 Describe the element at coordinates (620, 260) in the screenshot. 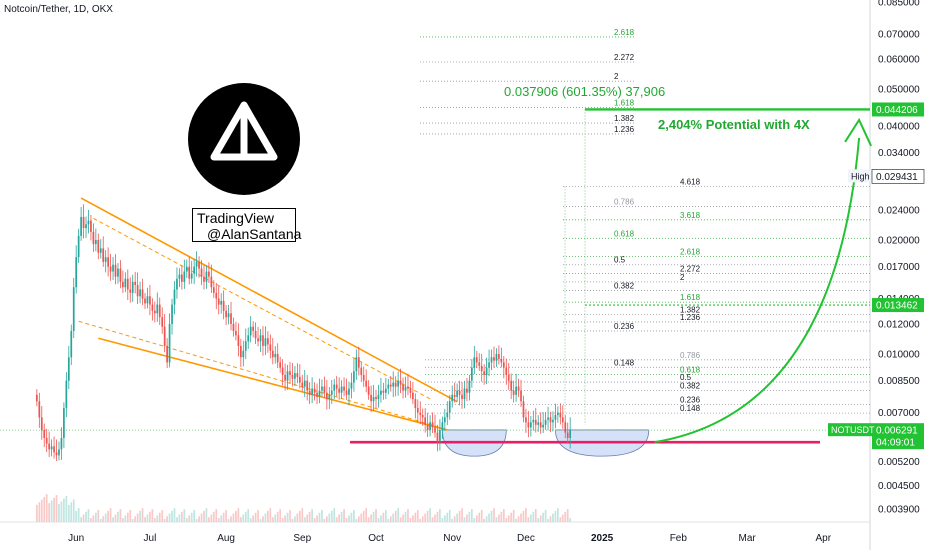

I see `fib-label: 0.5` at that location.